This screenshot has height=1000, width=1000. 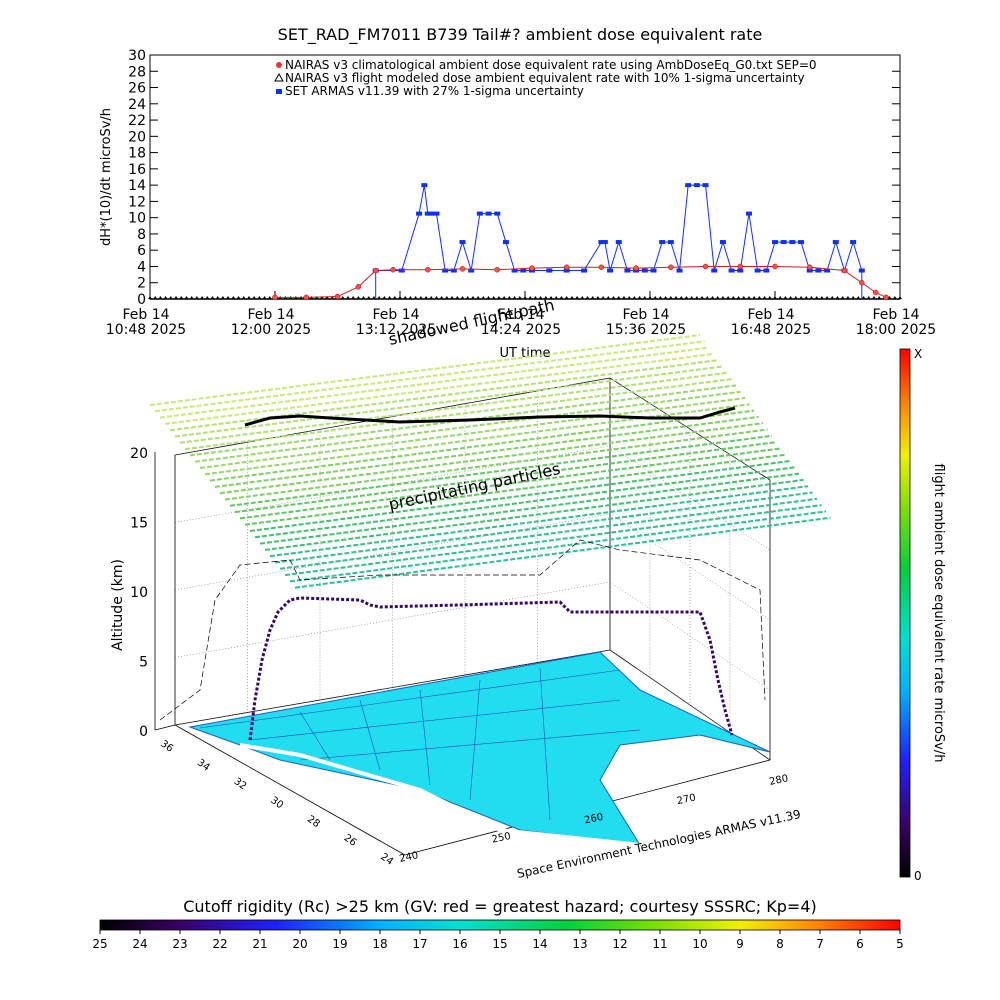 I want to click on map-surface, so click(x=479, y=748).